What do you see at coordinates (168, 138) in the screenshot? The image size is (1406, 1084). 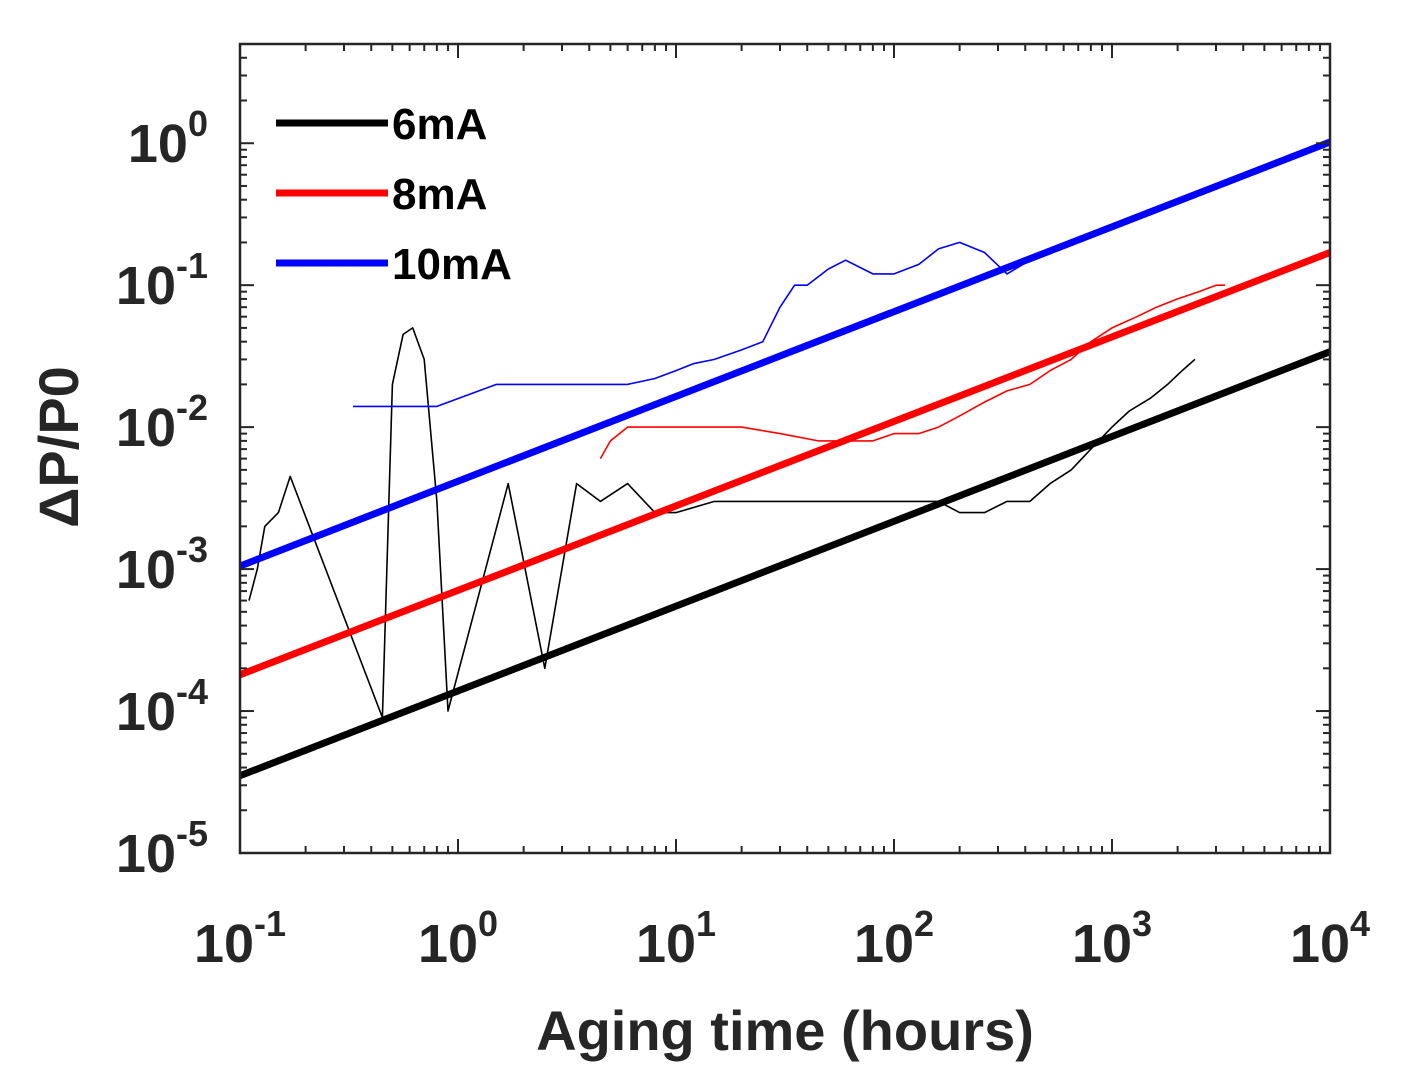 I see `y-tick-label: 10⁰` at bounding box center [168, 138].